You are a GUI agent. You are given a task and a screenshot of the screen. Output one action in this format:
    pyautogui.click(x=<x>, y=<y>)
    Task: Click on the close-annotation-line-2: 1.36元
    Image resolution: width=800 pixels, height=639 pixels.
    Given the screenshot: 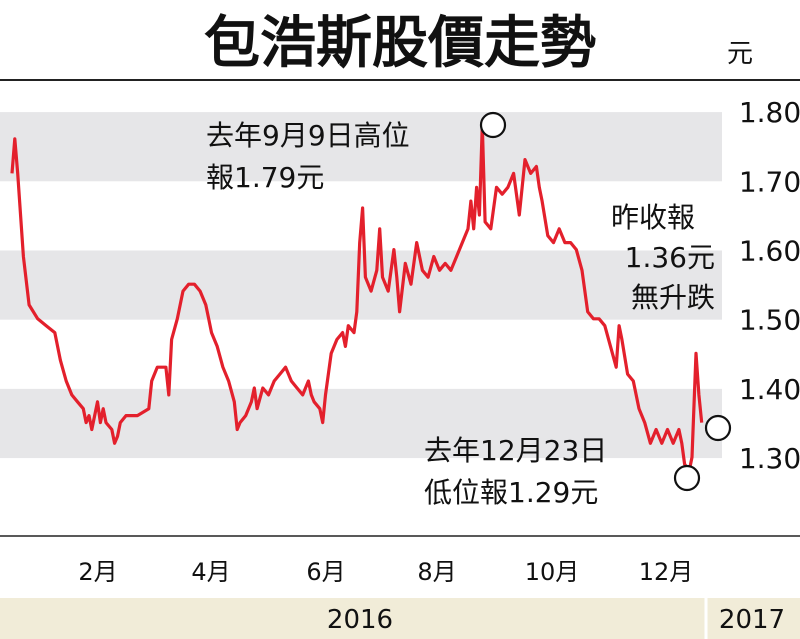 What is the action you would take?
    pyautogui.click(x=670, y=257)
    